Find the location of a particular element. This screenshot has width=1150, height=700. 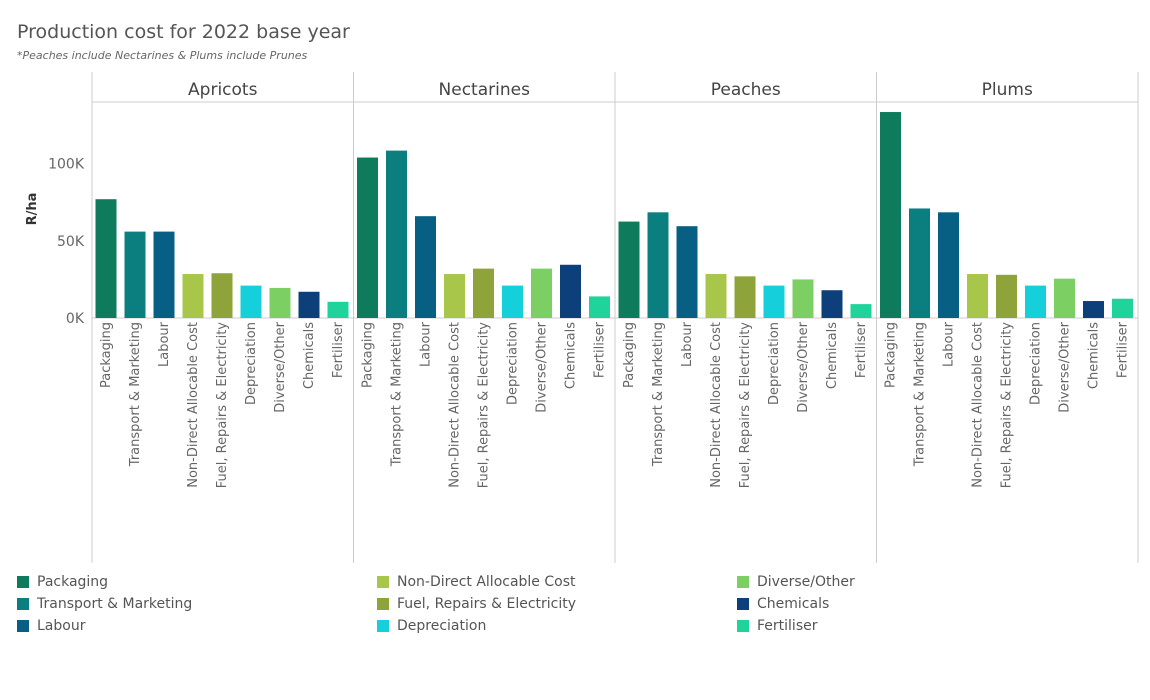

bar-plums-depreciation is located at coordinates (1035, 301).